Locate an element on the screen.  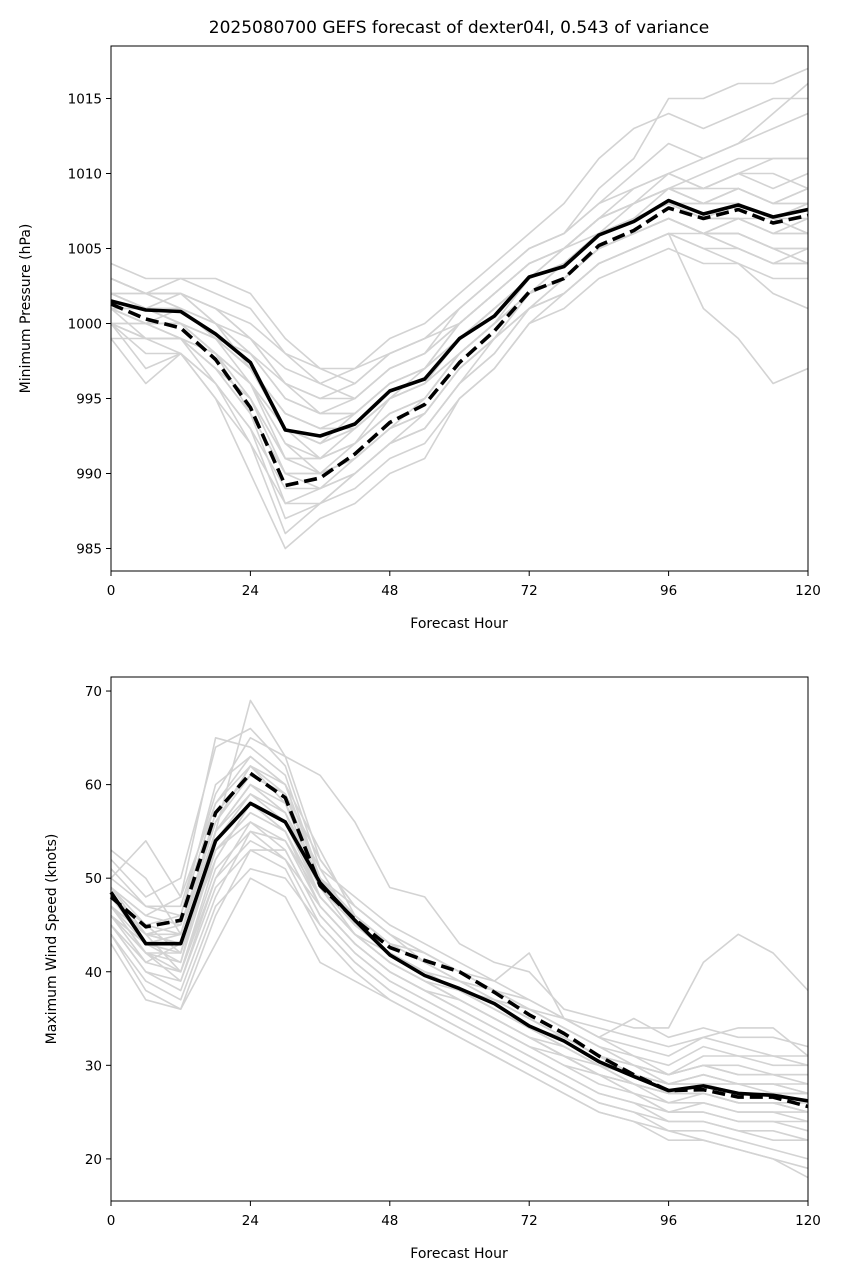
pressure-y-tick-label: 1015 is located at coordinates (85, 100).